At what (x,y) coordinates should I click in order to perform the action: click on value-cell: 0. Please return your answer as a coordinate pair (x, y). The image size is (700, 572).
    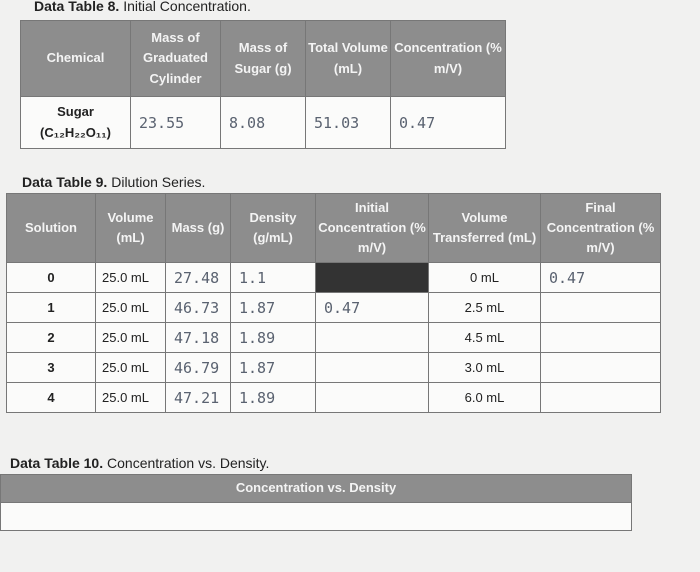
    Looking at the image, I should click on (51, 277).